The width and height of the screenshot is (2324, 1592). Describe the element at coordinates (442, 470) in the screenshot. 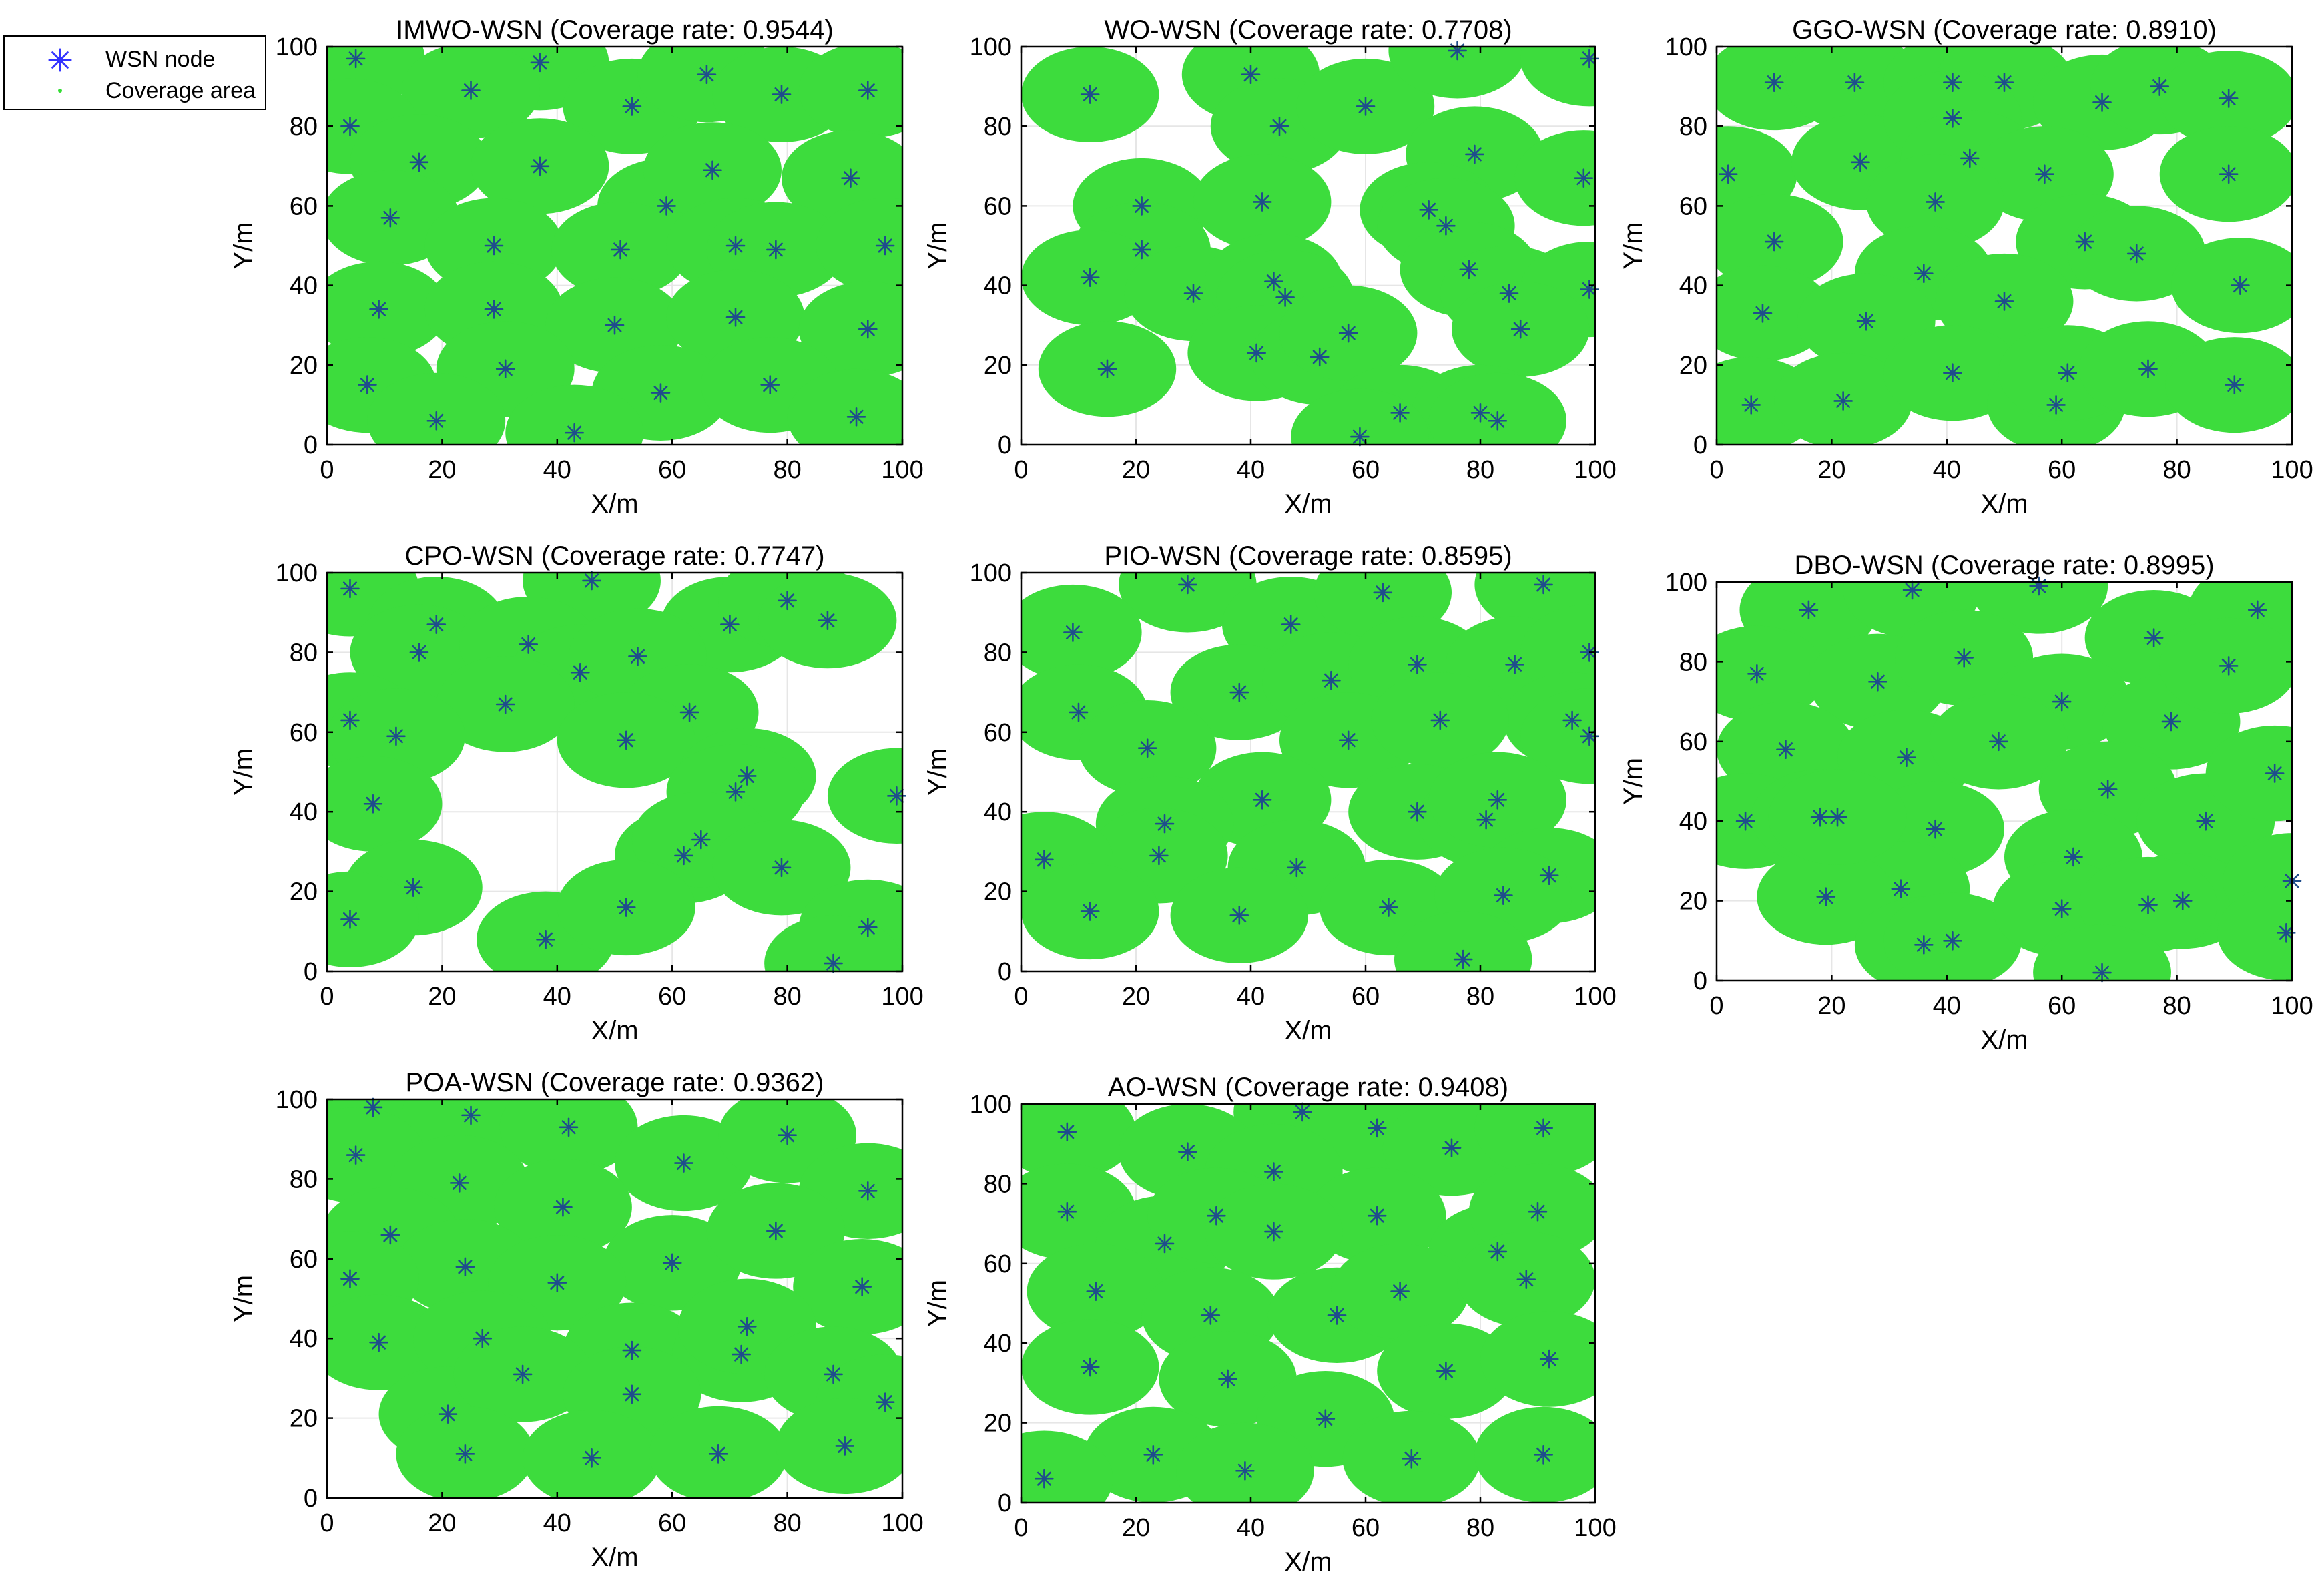

I see `x-tick-label: 20` at that location.